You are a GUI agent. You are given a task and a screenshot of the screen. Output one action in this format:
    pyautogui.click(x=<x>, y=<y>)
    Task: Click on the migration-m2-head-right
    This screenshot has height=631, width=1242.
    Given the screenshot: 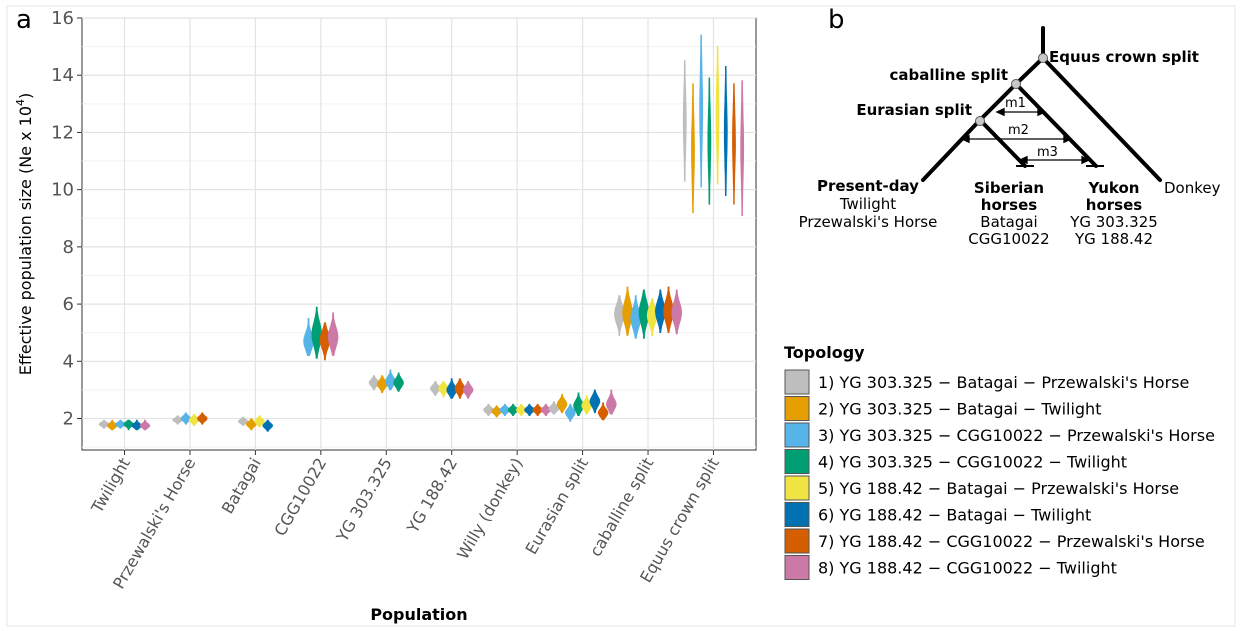 What is the action you would take?
    pyautogui.click(x=1068, y=139)
    